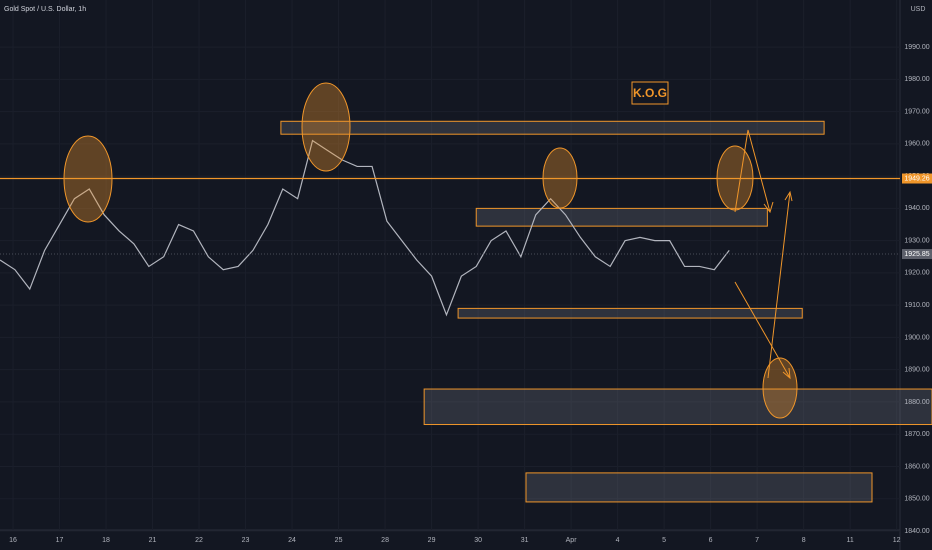  What do you see at coordinates (153, 540) in the screenshot?
I see `x-tick-label: 21` at bounding box center [153, 540].